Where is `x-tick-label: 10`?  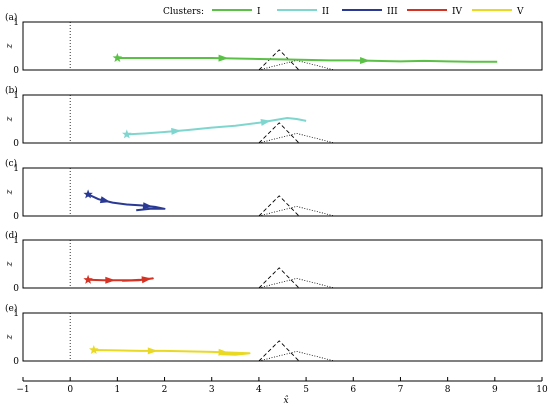 x-tick-label: 10 is located at coordinates (542, 390).